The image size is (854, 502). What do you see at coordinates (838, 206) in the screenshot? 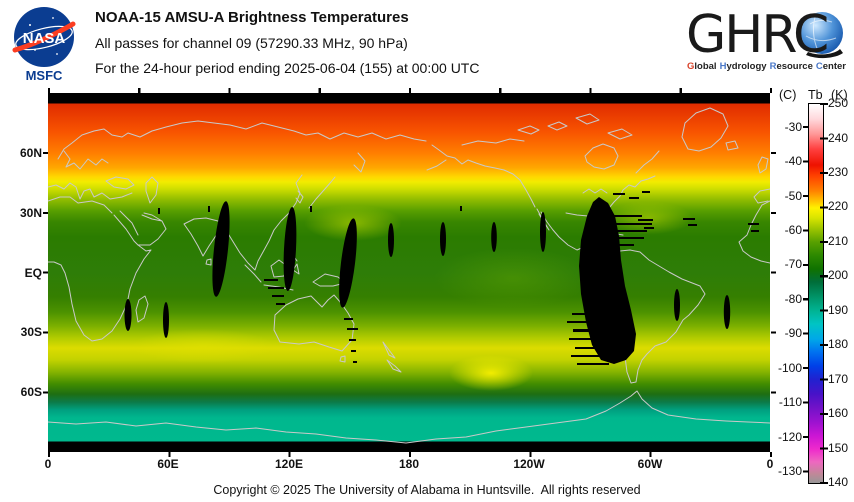
I see `k-tick-220: 220` at bounding box center [838, 206].